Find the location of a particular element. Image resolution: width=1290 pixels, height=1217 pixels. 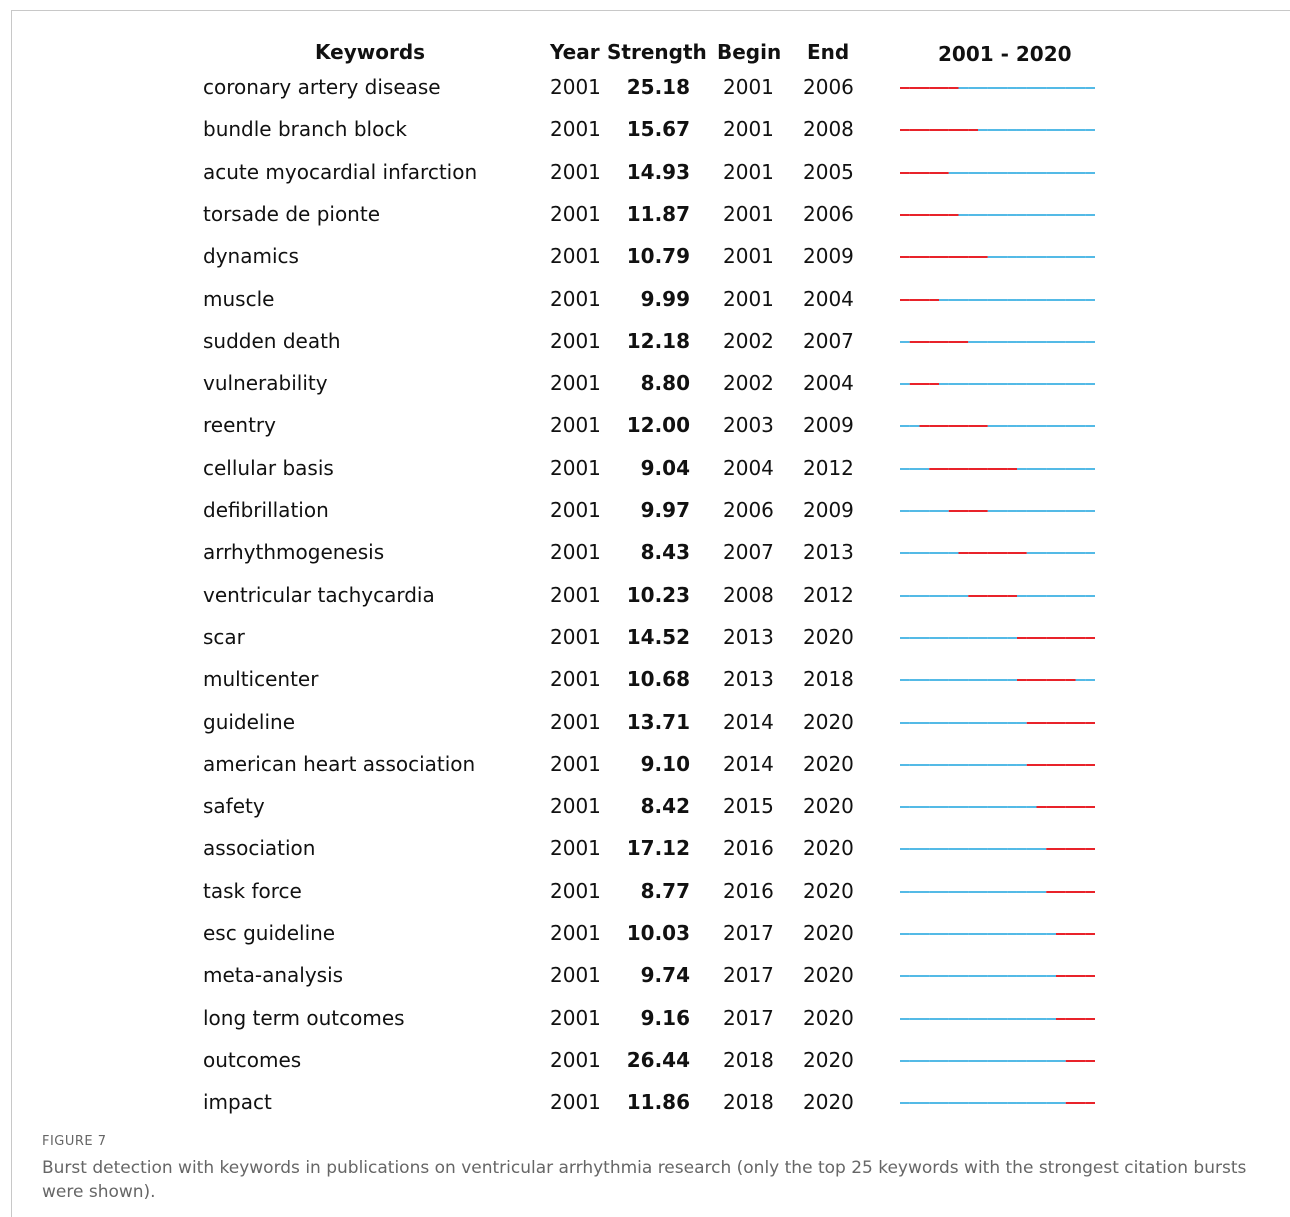

table-row: ventricular tachycardia 2001 10.23 2008 2012 is located at coordinates (645, 604).